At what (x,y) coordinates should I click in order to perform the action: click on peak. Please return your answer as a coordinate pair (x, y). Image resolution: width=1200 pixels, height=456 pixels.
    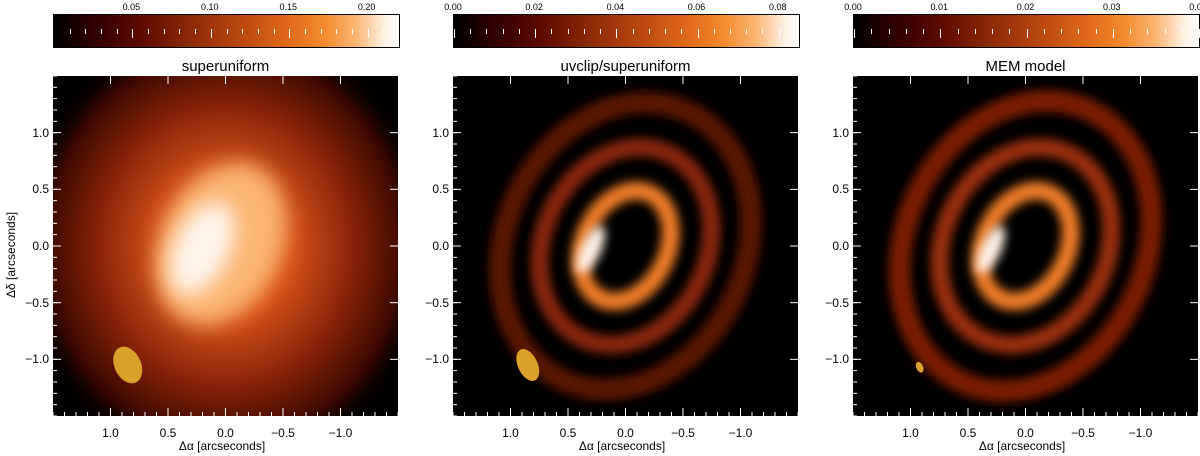
    Looking at the image, I should click on (202, 248).